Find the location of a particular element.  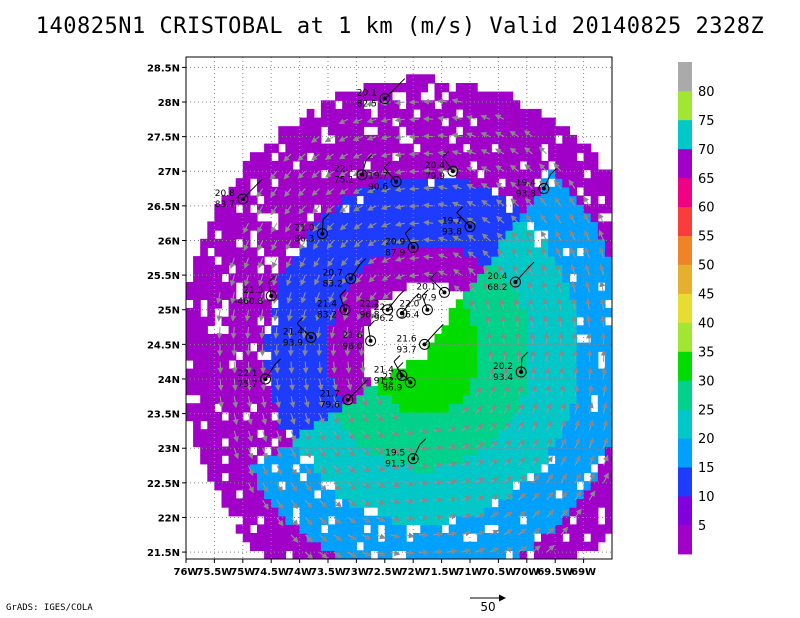

station-label-bottom: 93.9 is located at coordinates (293, 343).